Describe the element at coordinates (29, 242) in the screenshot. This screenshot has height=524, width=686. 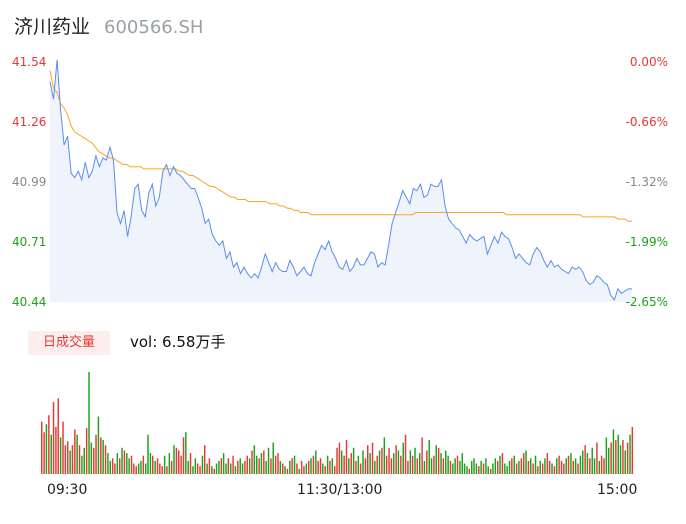
I see `y-left-tick: 40.71` at that location.